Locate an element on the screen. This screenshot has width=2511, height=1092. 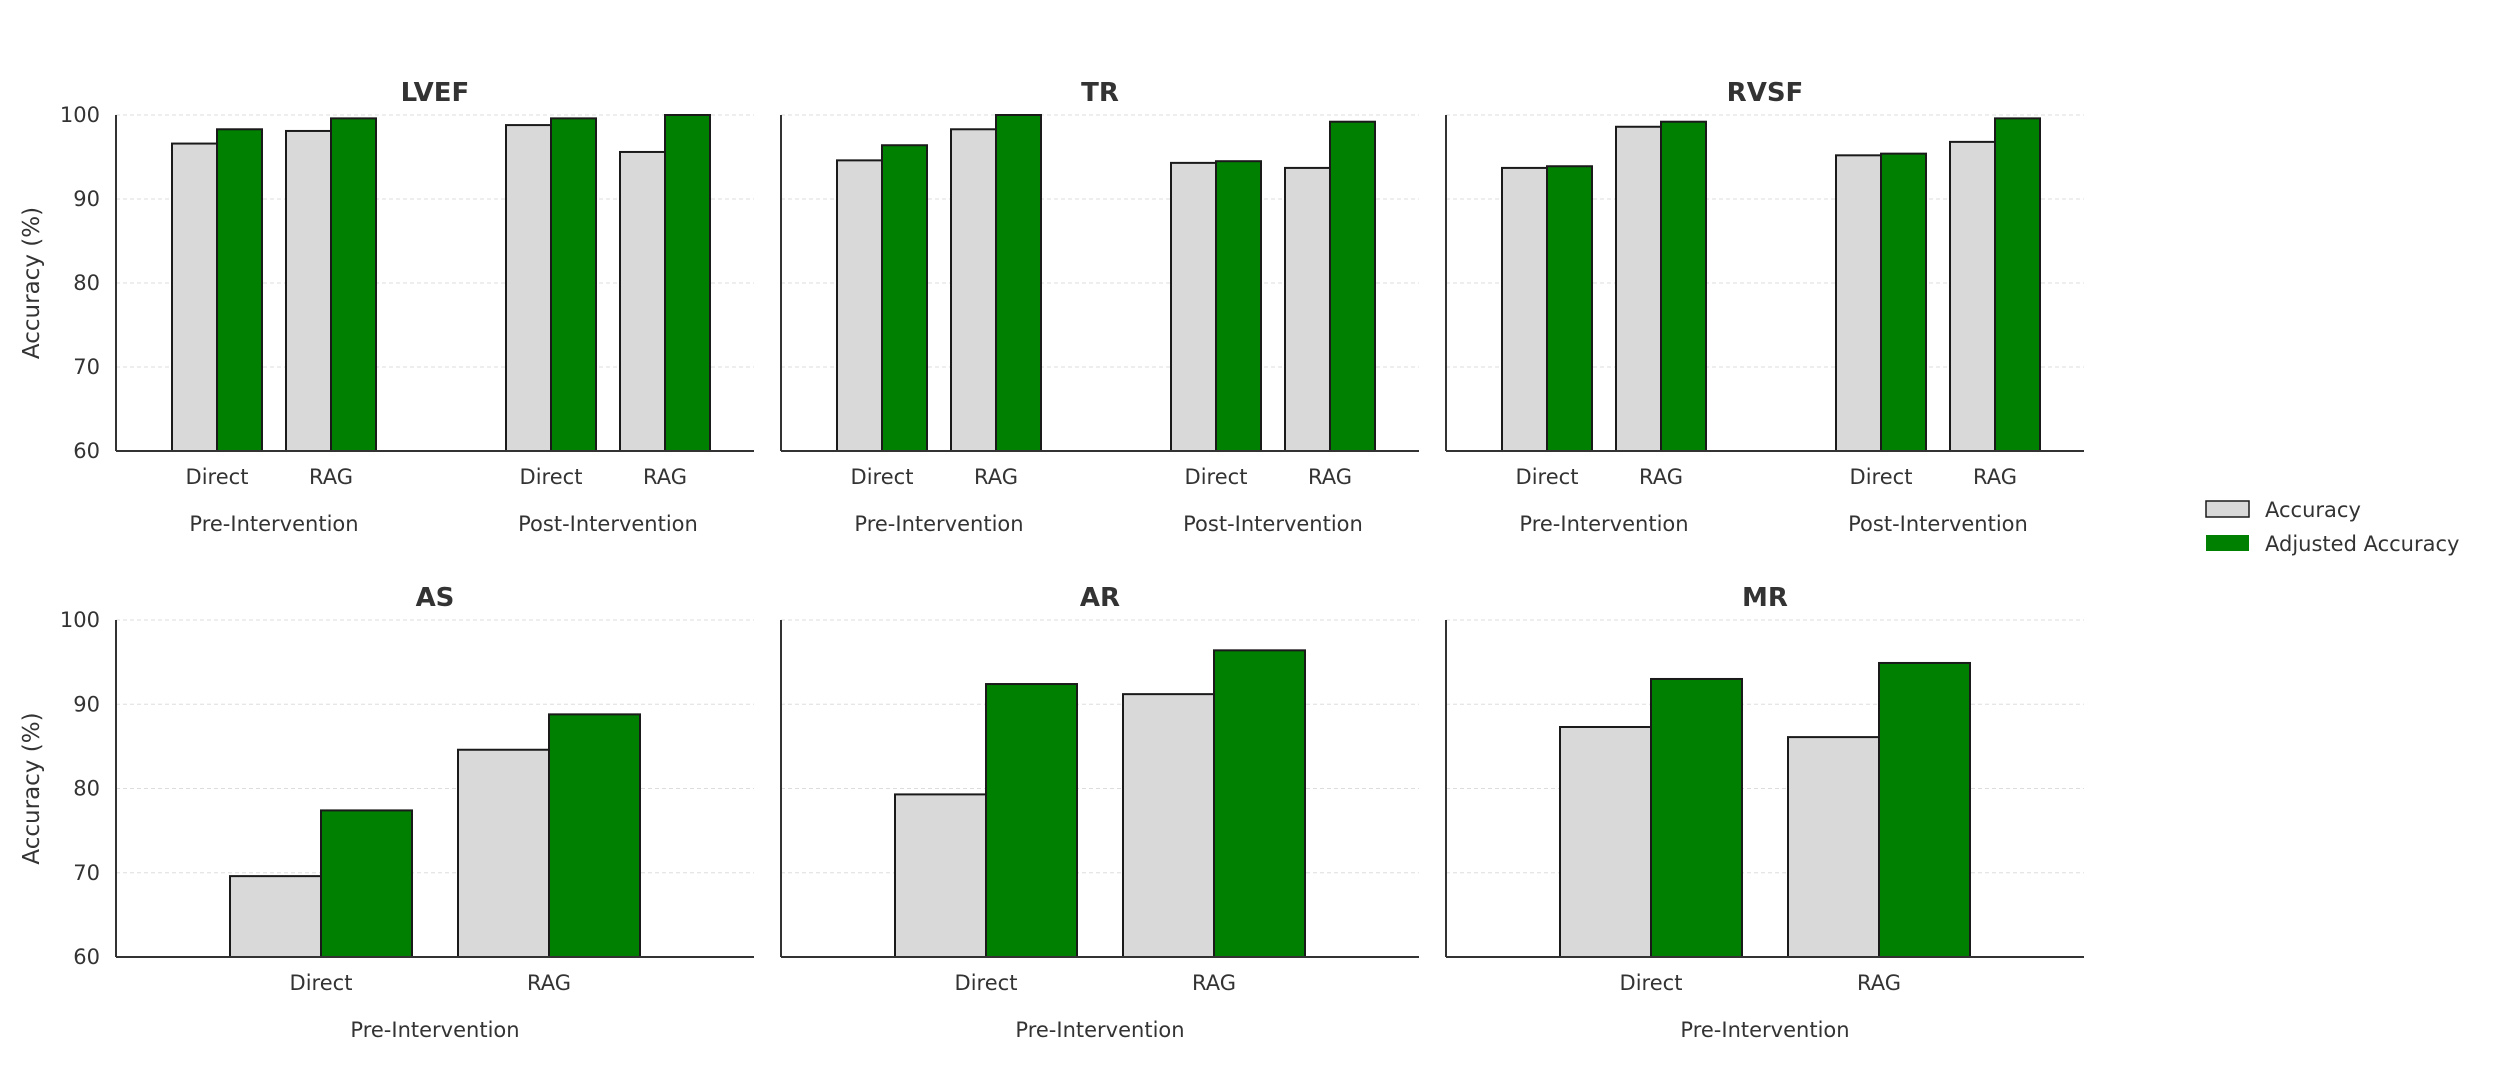
legend-label: Adjusted Accuracy is located at coordinates (2362, 544).